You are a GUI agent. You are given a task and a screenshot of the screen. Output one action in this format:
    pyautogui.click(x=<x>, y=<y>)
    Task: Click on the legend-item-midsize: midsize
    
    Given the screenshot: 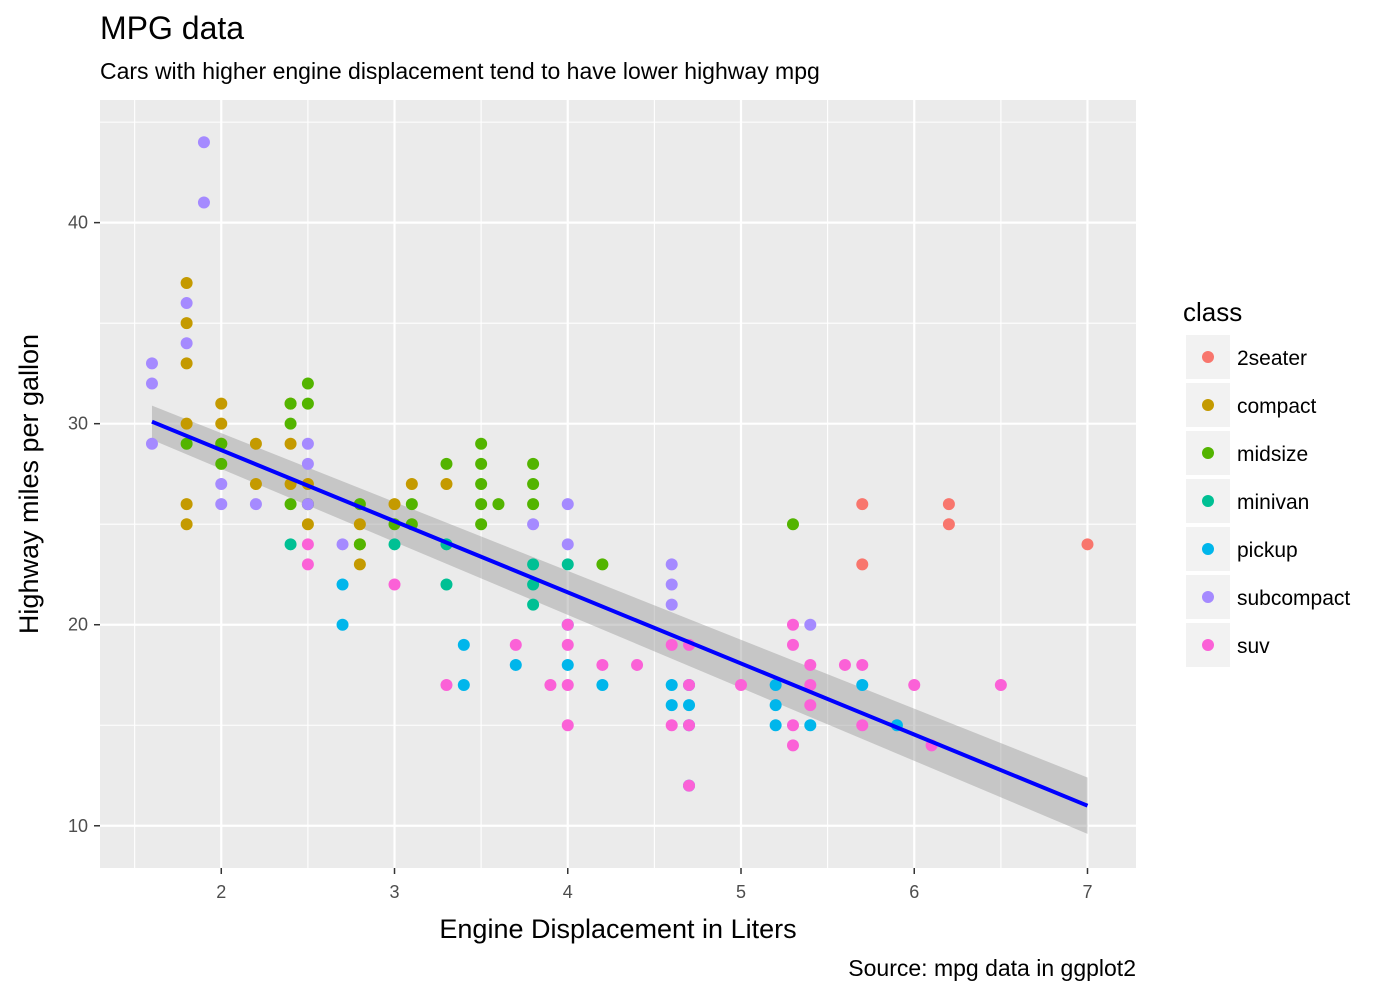 What is the action you would take?
    pyautogui.click(x=1247, y=453)
    